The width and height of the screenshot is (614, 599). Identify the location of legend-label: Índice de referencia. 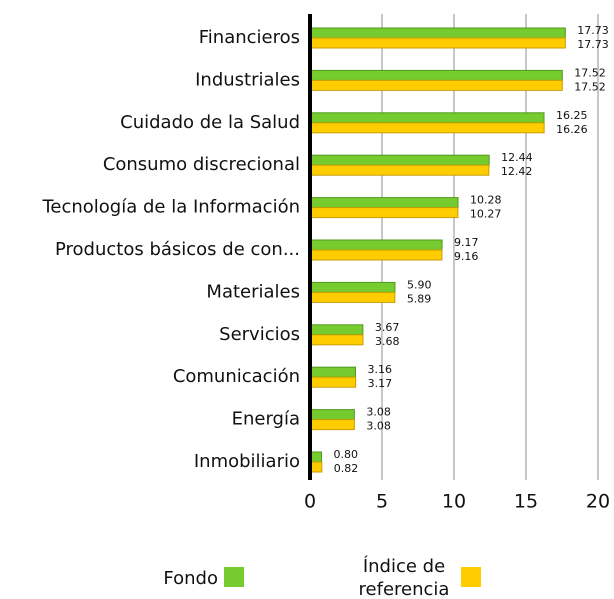
(404, 577).